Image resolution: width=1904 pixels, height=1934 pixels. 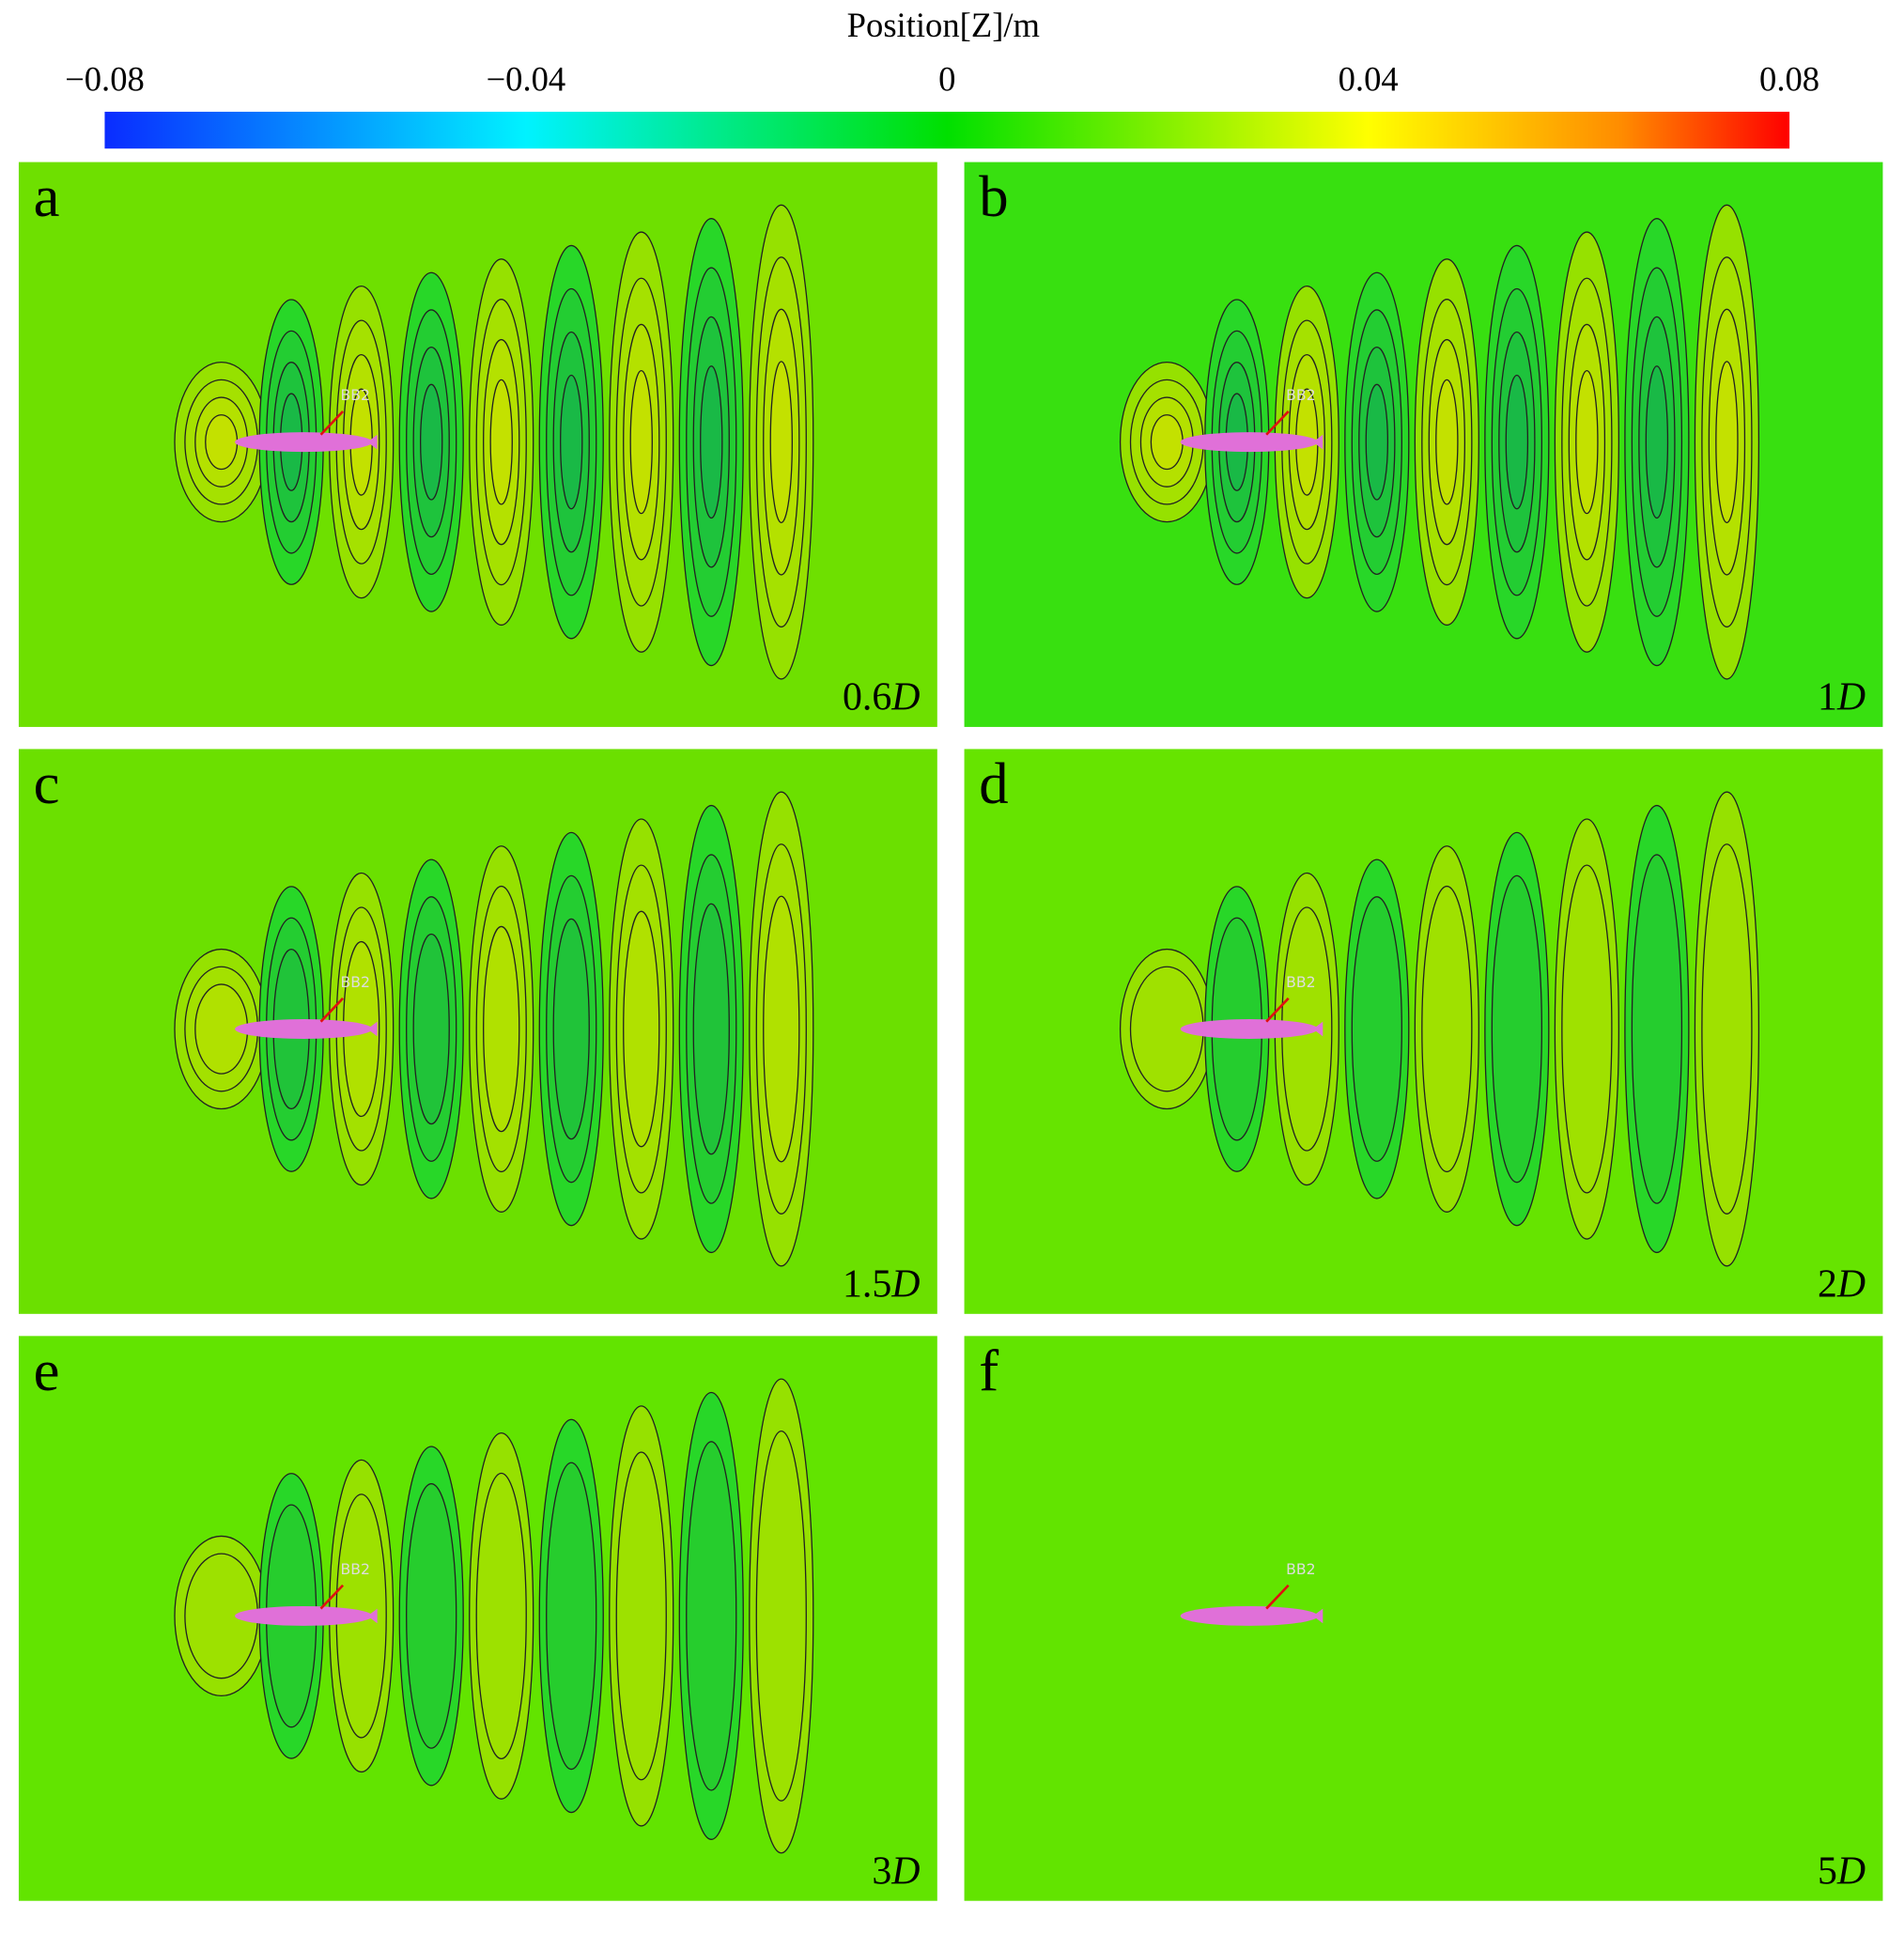 I want to click on colorbar-tick-label: −0.08, so click(x=105, y=80).